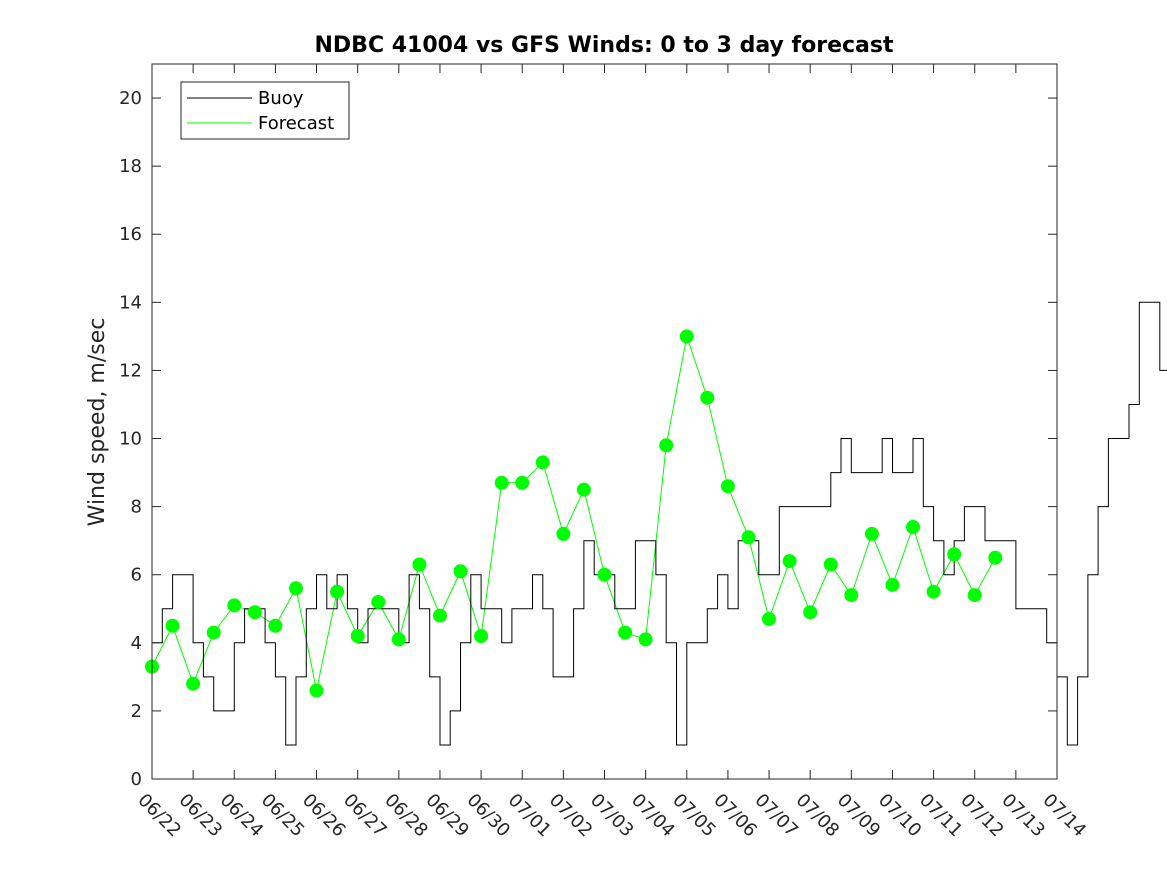 Image resolution: width=1167 pixels, height=875 pixels. What do you see at coordinates (1064, 816) in the screenshot?
I see `x-tick-label: 07/14` at bounding box center [1064, 816].